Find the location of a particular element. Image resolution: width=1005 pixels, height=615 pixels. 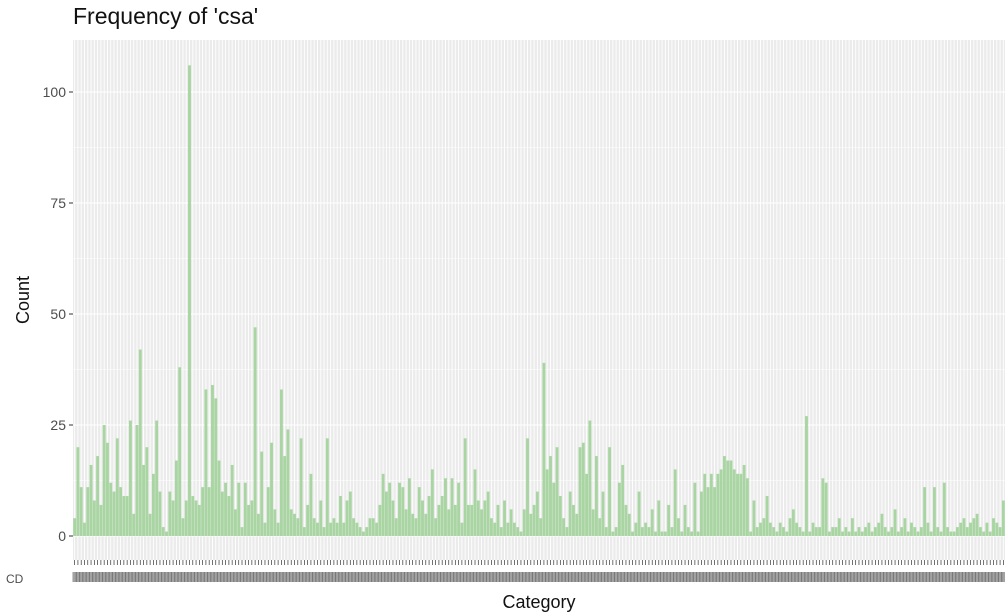

y-tick-label: 100 is located at coordinates (55, 92).